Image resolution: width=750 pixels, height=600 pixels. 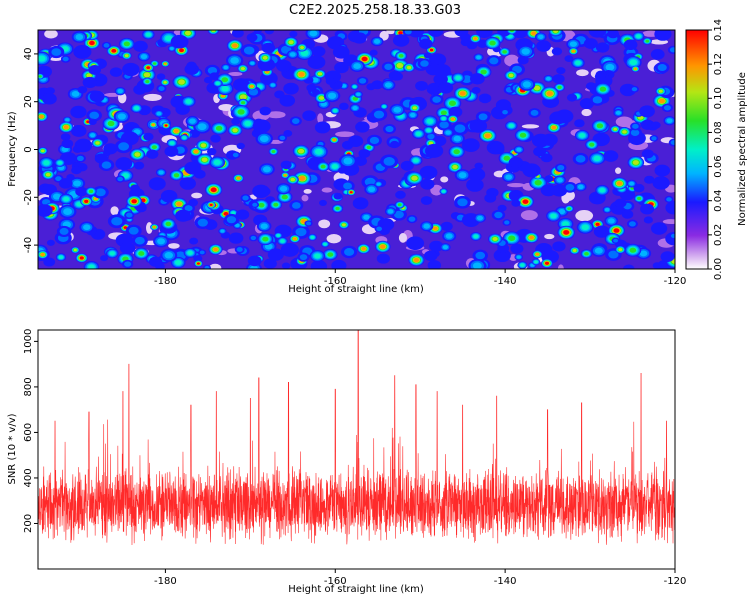 What do you see at coordinates (30, 150) in the screenshot?
I see `heatmap-y-axis: -40 -20 0 20 40` at bounding box center [30, 150].